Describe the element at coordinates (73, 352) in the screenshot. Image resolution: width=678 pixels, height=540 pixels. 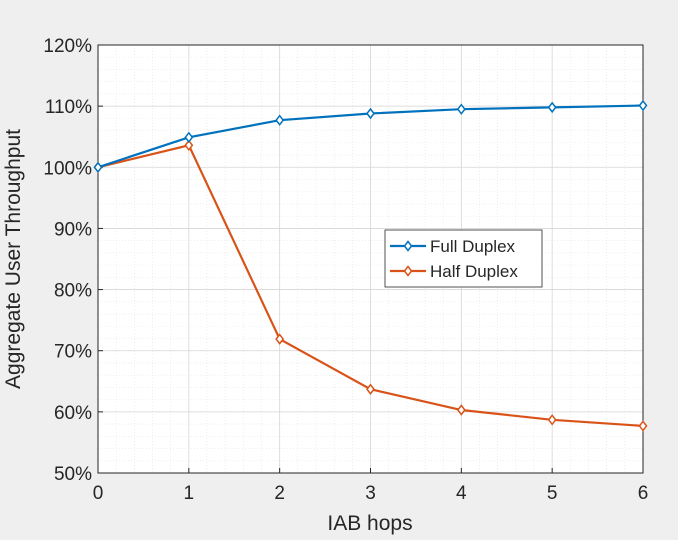
I see `y-tick-label: 70%` at that location.